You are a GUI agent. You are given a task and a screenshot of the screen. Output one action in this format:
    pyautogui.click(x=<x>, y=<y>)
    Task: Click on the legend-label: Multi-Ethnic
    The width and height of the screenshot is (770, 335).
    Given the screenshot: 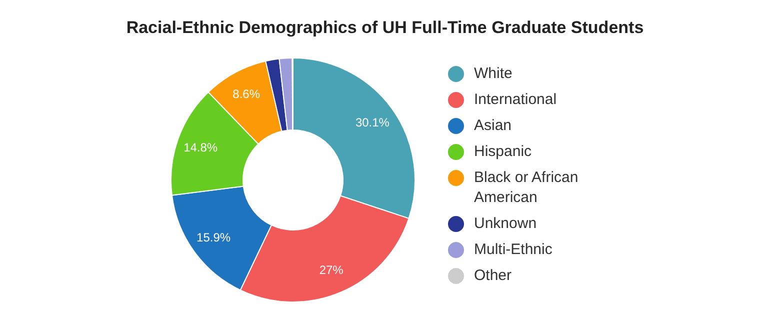 What is the action you would take?
    pyautogui.click(x=513, y=250)
    